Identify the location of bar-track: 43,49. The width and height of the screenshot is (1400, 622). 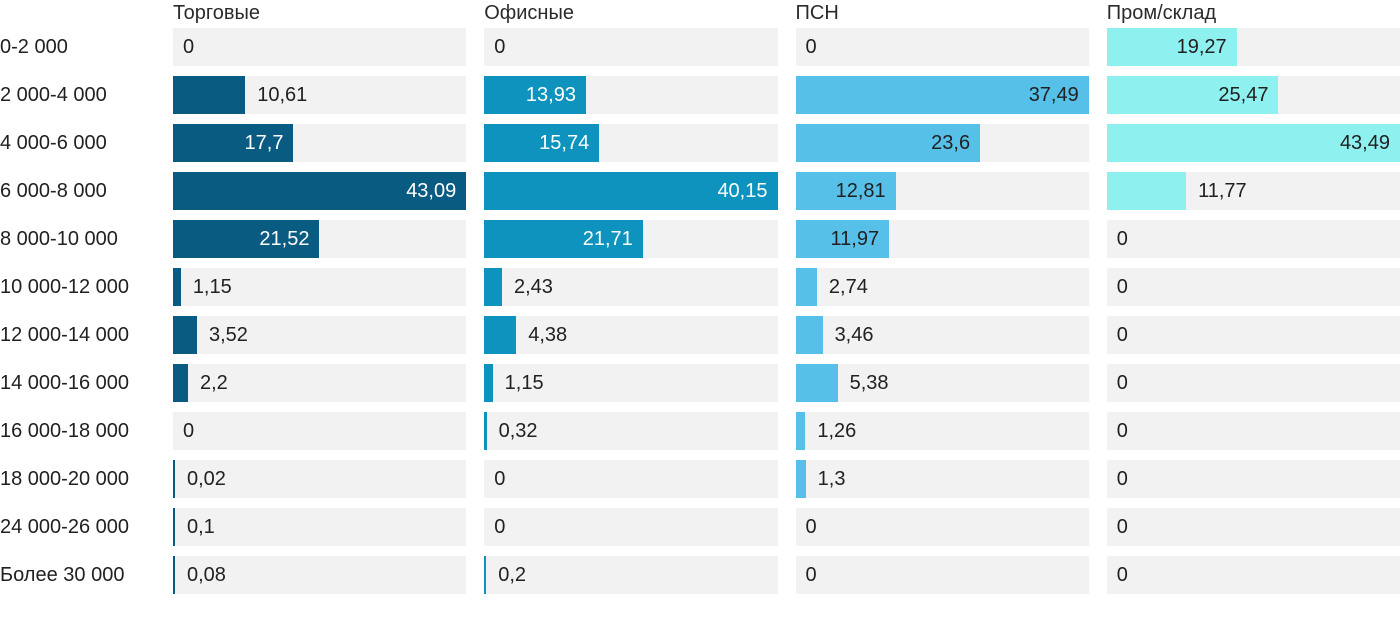
(1253, 143).